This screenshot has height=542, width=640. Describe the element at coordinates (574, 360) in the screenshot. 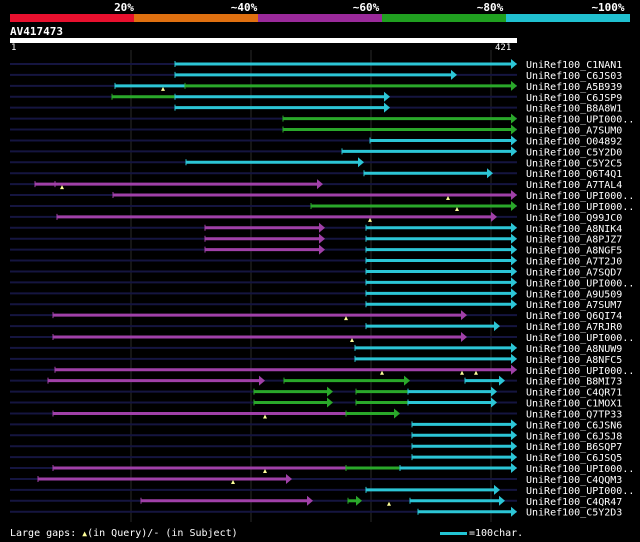

I see `hit-name: UniRef100_A8NFC5` at that location.